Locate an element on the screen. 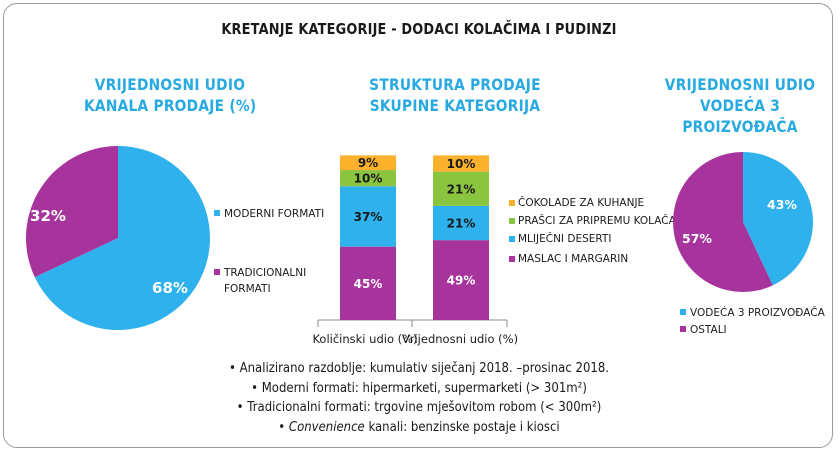  legend-label-traditional: TRADICIONALNI is located at coordinates (264, 273).